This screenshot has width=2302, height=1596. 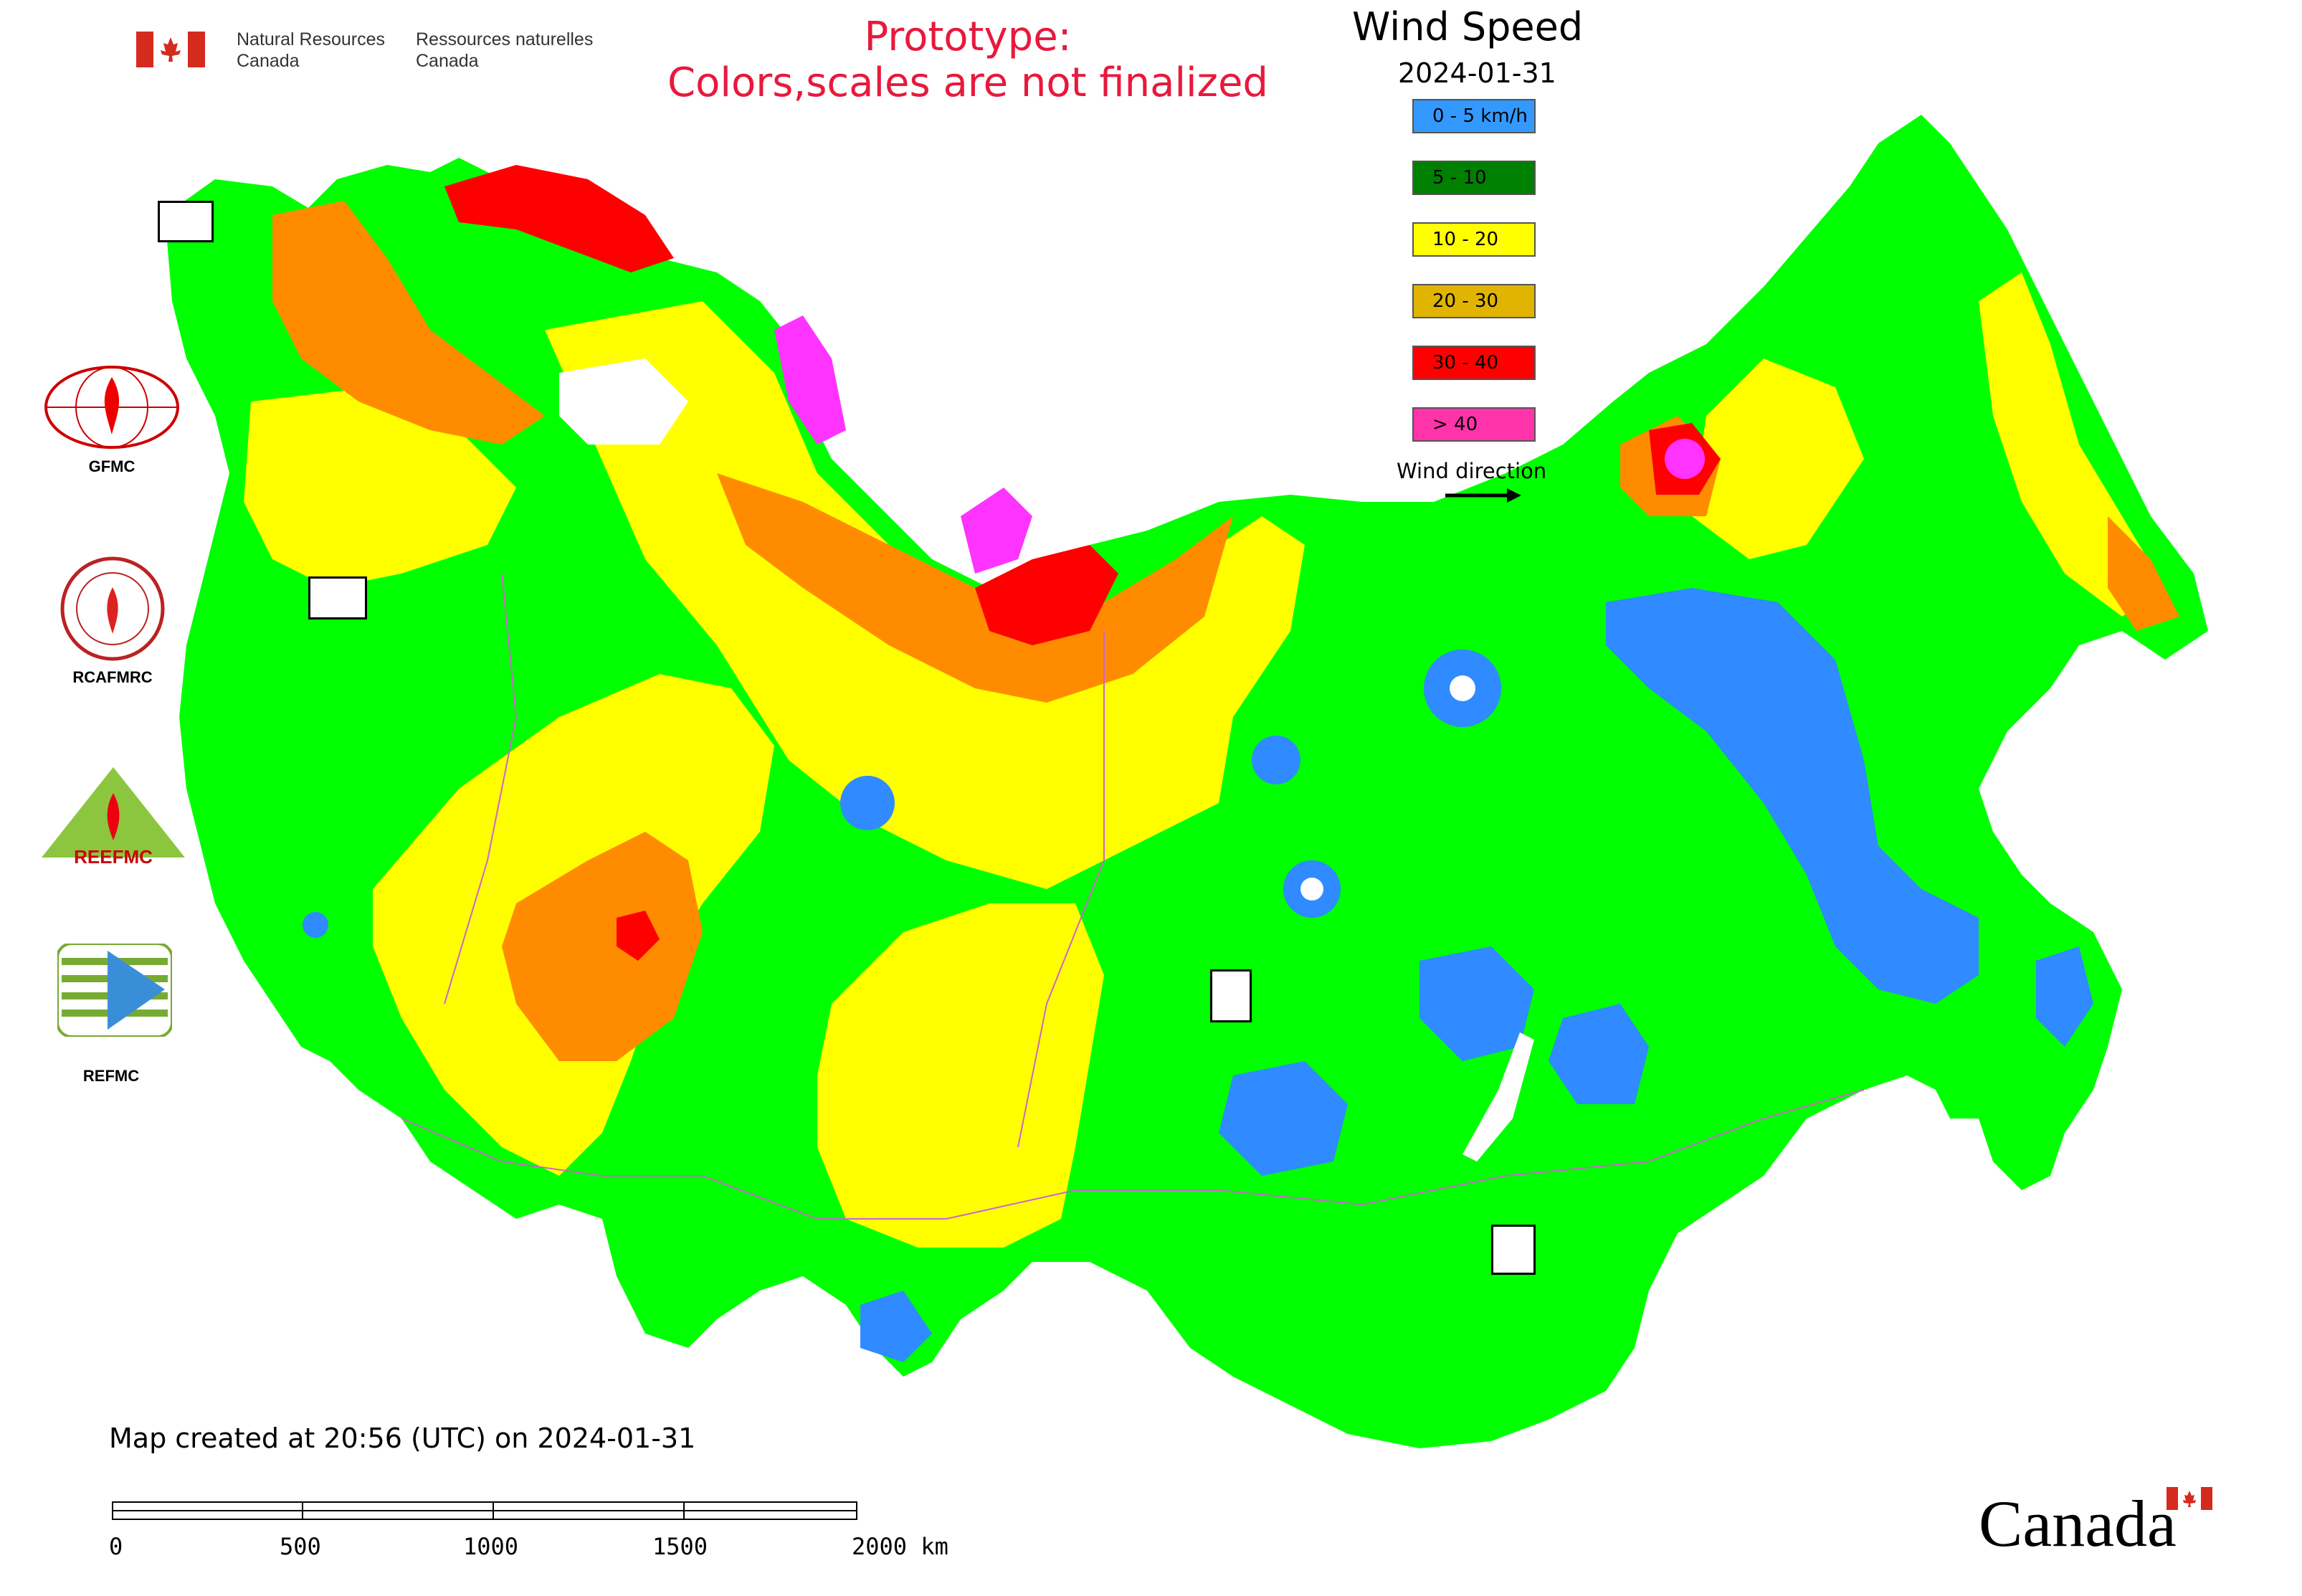 What do you see at coordinates (504, 50) in the screenshot?
I see `nrcan-french: Ressources naturelles Canada` at bounding box center [504, 50].